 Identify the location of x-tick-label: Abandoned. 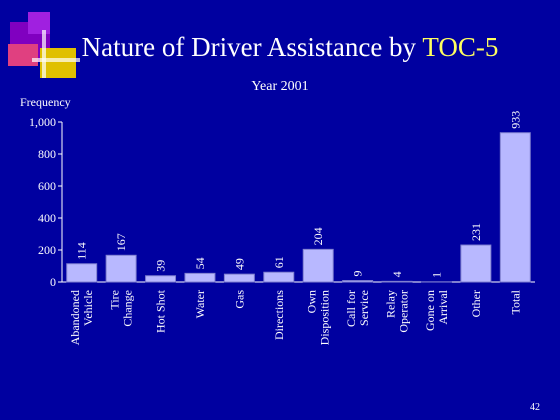
(75, 317).